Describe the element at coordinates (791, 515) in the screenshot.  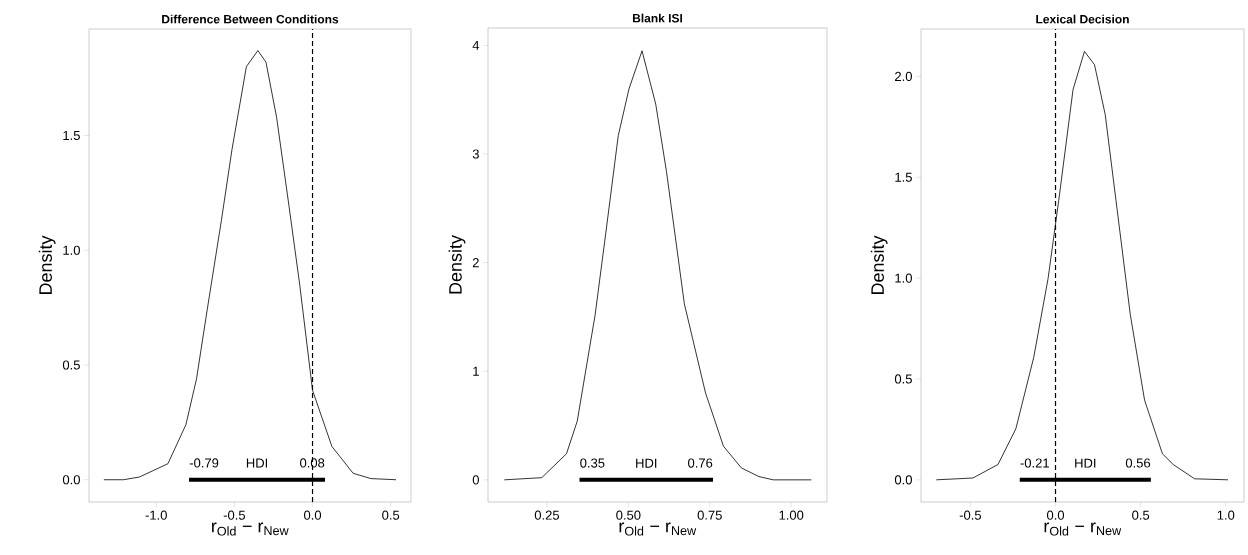
I see `x-tick-label: 1.00` at that location.